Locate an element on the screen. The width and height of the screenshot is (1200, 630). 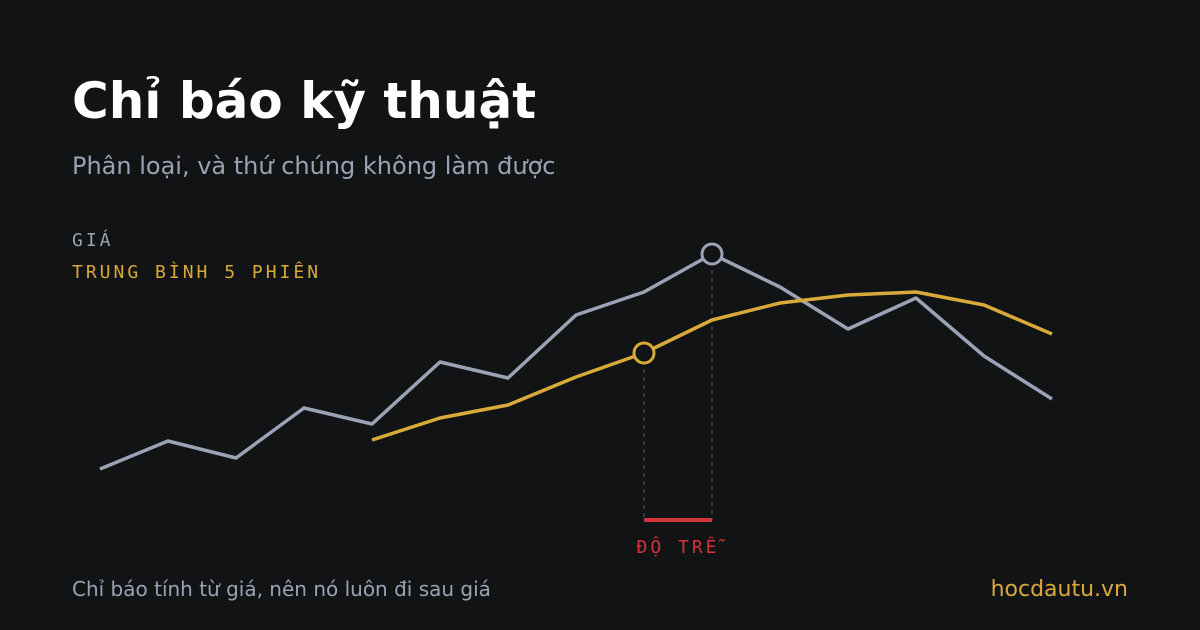
series-line is located at coordinates (712, 366).